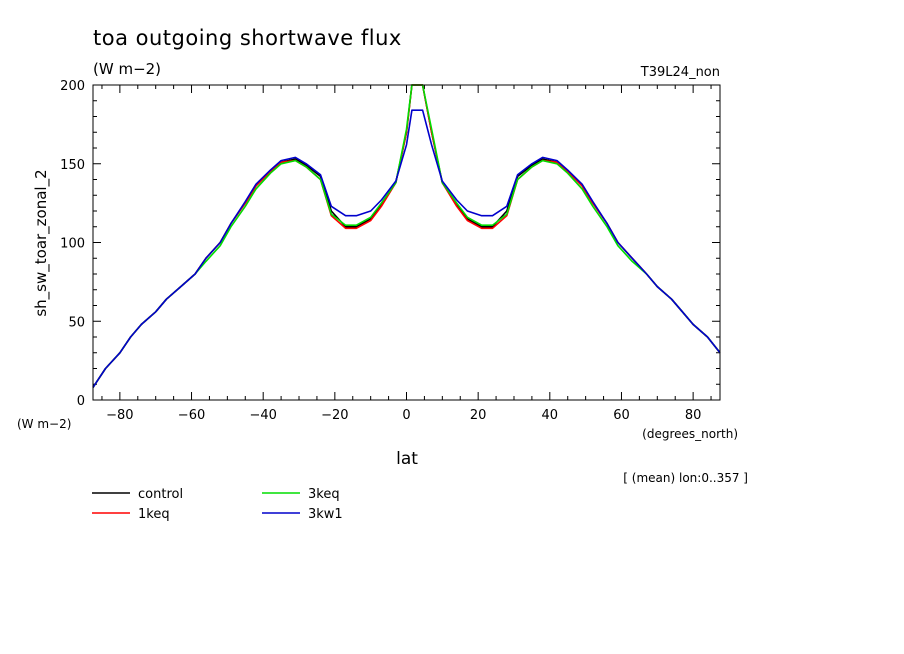 This screenshot has height=654, width=904. Describe the element at coordinates (693, 415) in the screenshot. I see `x-tick-label: 80` at that location.